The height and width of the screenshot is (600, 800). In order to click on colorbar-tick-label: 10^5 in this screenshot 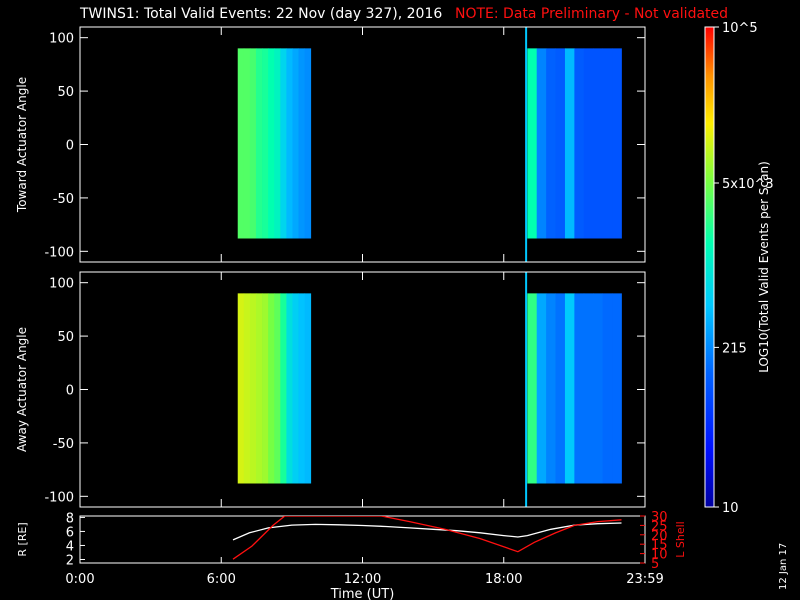, I will do `click(740, 28)`.